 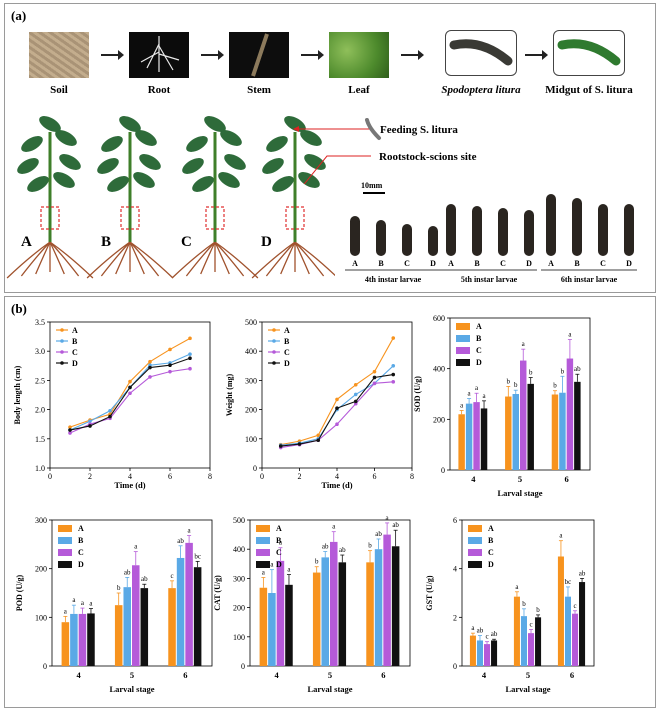 I want to click on plant-label-b: B, so click(x=106, y=242).